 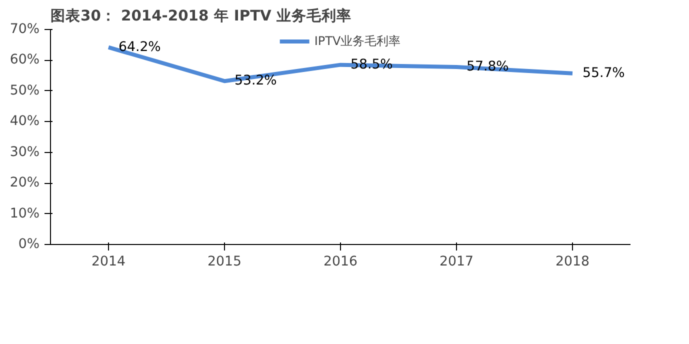 What do you see at coordinates (357, 41) in the screenshot?
I see `legend-label: IPTV业务毛利率` at bounding box center [357, 41].